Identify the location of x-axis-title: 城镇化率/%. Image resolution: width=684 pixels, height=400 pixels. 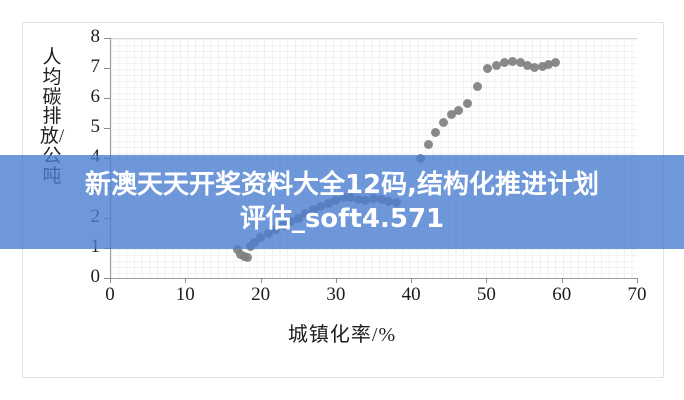
(342, 335).